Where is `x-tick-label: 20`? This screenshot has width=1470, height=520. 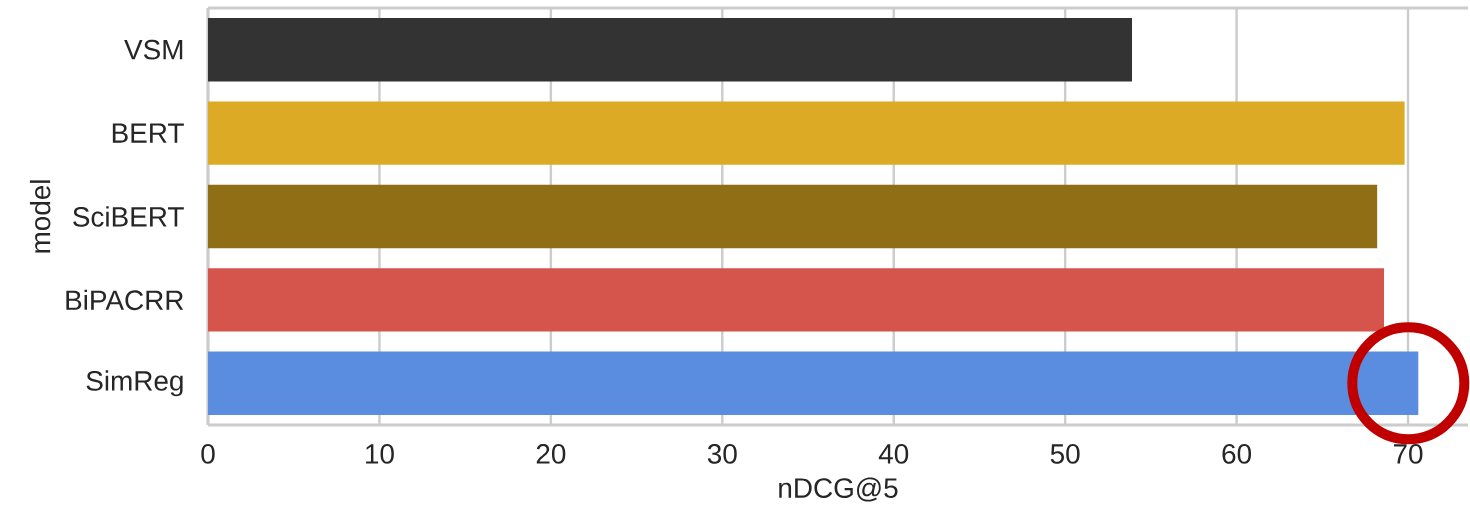 x-tick-label: 20 is located at coordinates (551, 454).